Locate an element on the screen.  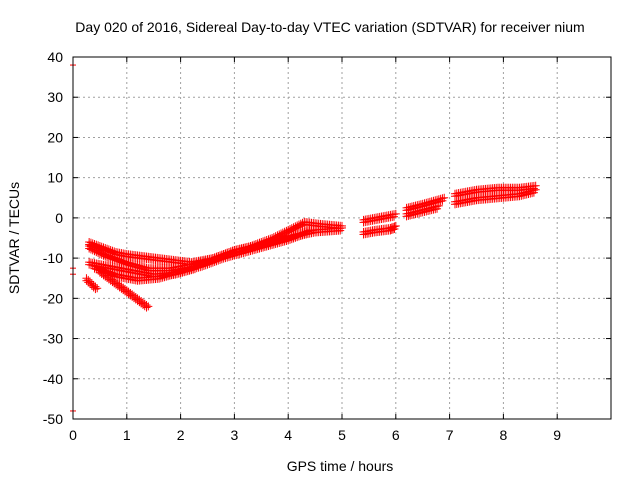
x-tick-label: 2 is located at coordinates (181, 435).